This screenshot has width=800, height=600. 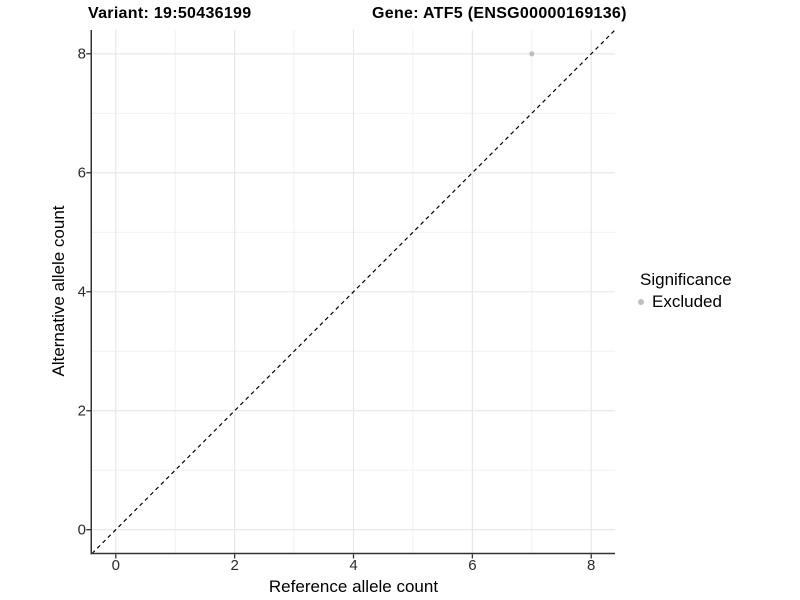 What do you see at coordinates (641, 302) in the screenshot?
I see `legend-key-circle-icon` at bounding box center [641, 302].